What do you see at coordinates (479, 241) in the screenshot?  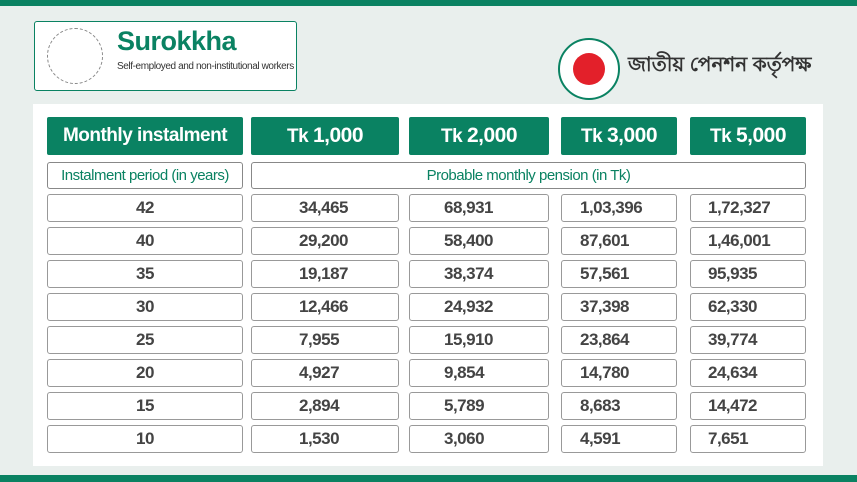 I see `pension-value-cell: 58,400` at bounding box center [479, 241].